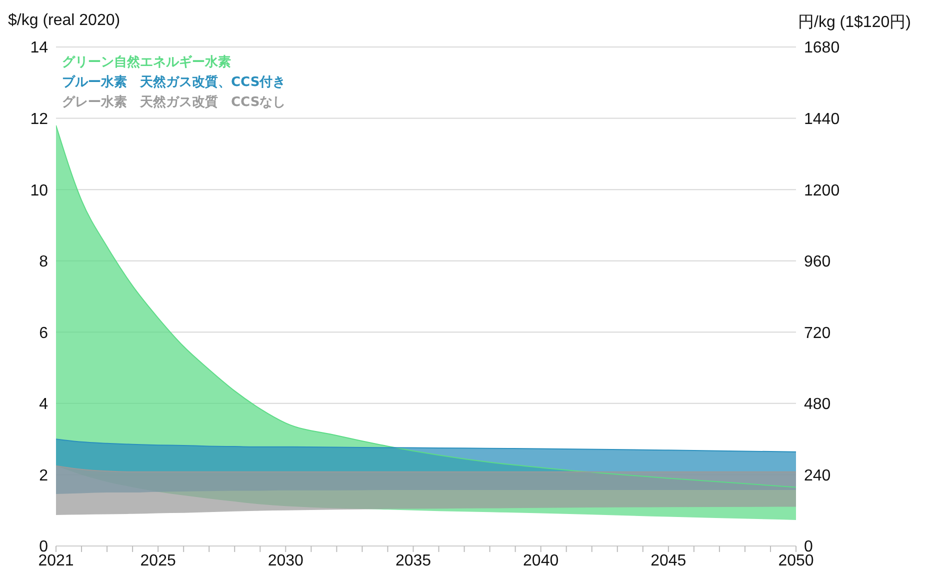 This screenshot has height=580, width=934. Describe the element at coordinates (174, 103) in the screenshot. I see `text: グレー水素 天然ガス改質 CCSなし` at that location.